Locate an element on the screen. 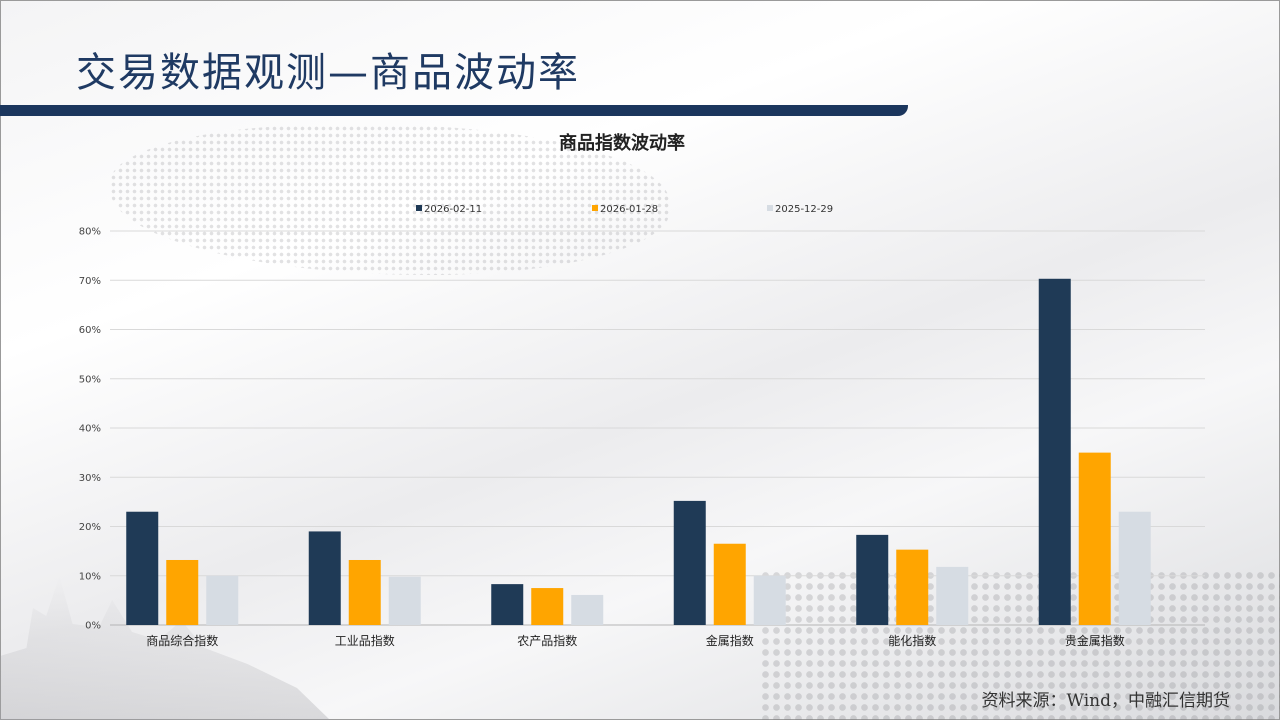  y-tick-label: 80% is located at coordinates (90, 232).